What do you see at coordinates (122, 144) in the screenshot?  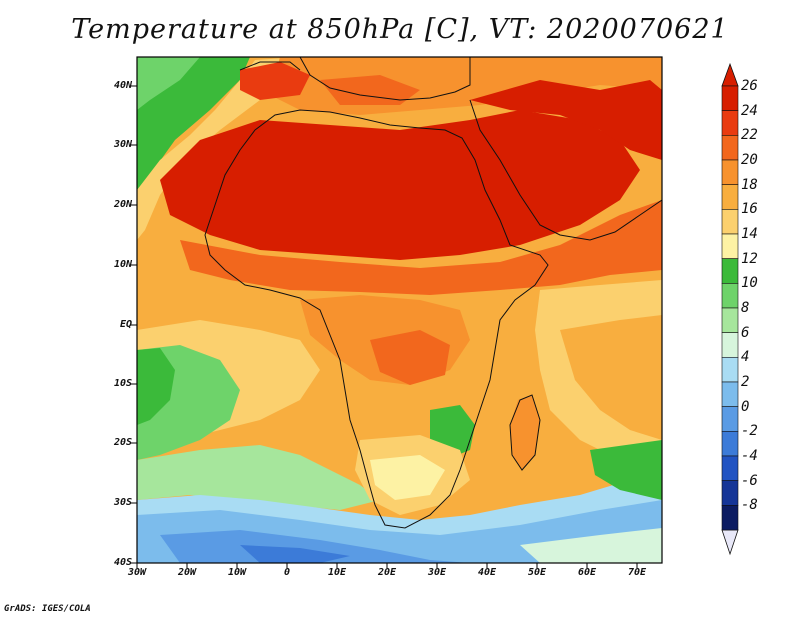 I see `lat-label-30n: 30N` at bounding box center [122, 144].